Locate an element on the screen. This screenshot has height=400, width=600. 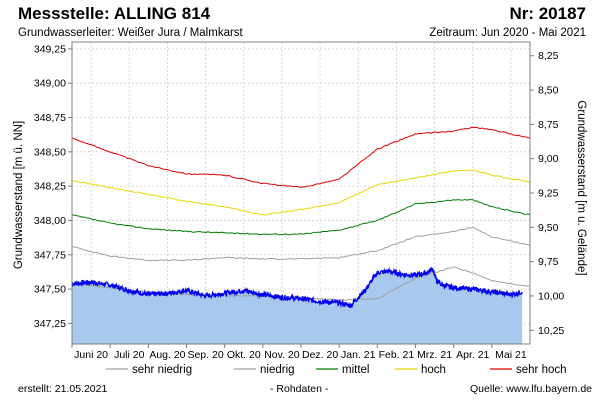
x-tick-label-5: Nov. 20 is located at coordinates (282, 355).